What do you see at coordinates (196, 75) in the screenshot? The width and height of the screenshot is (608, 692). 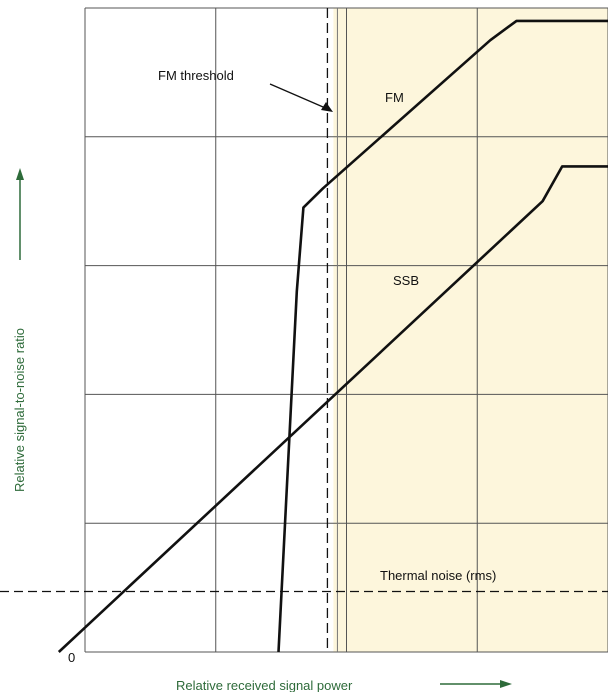 I see `fm-threshold-label: FM threshold` at bounding box center [196, 75].